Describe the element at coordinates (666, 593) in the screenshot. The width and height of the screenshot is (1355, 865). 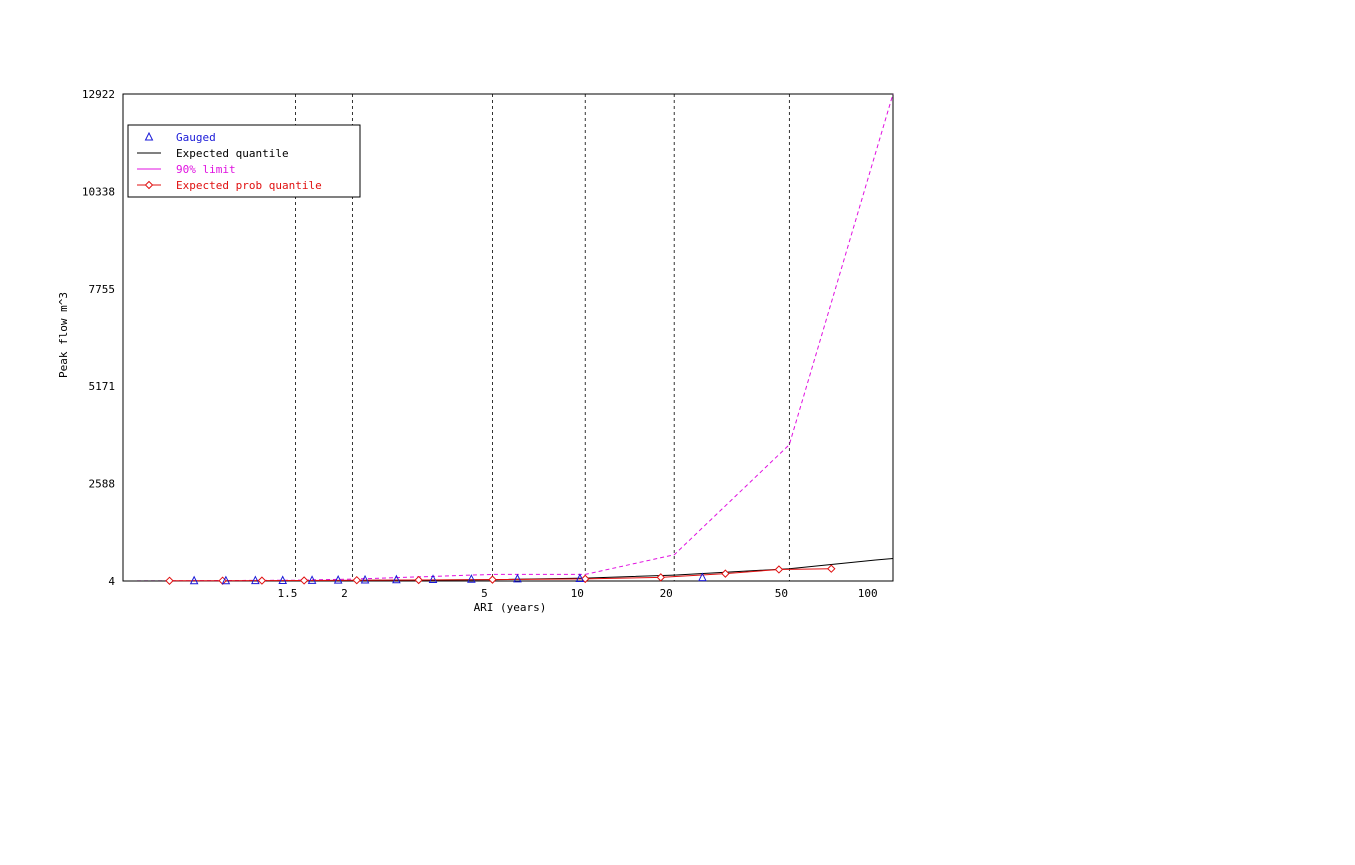
I see `x-tick-label: 20` at that location.